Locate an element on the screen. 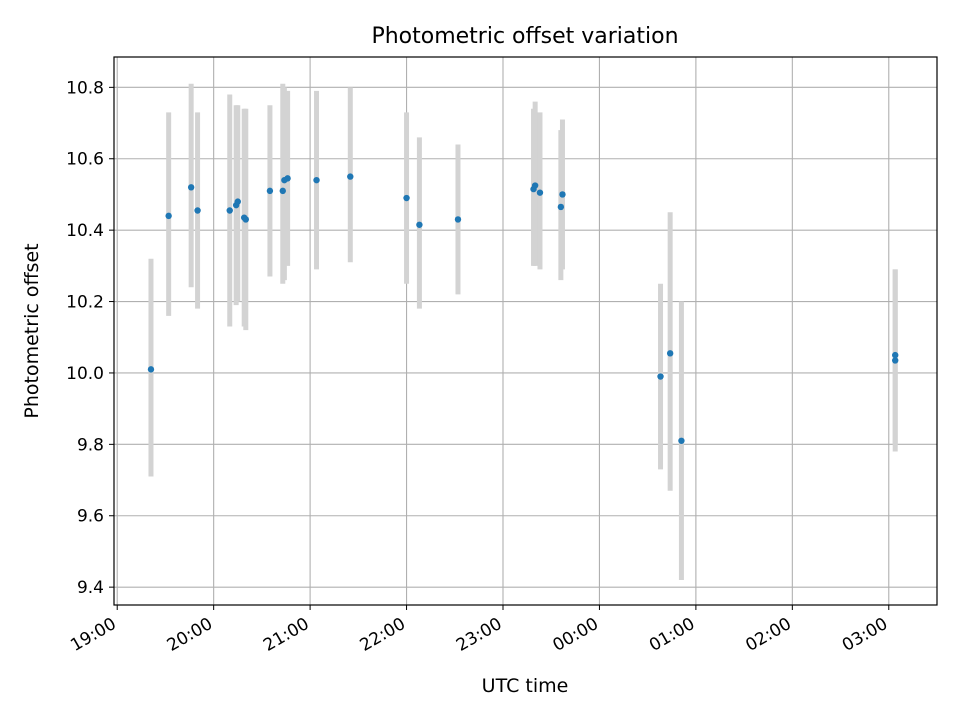 The width and height of the screenshot is (960, 725). y-tick-label: 10.4 is located at coordinates (85, 231).